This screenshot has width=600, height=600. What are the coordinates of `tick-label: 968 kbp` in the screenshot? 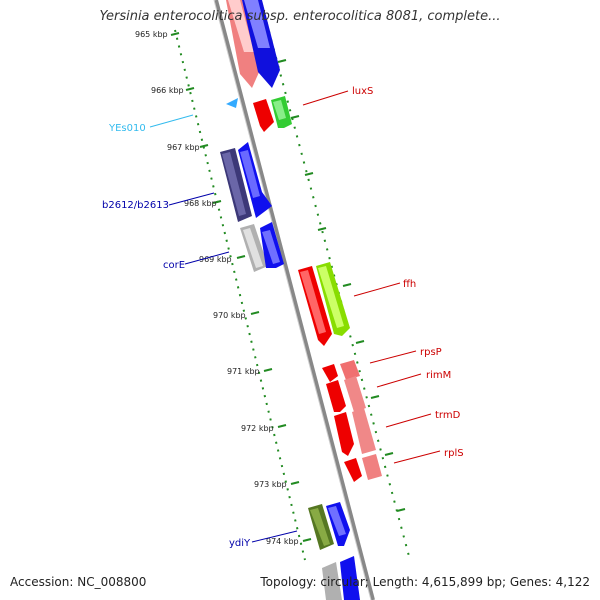 It's located at (200, 203).